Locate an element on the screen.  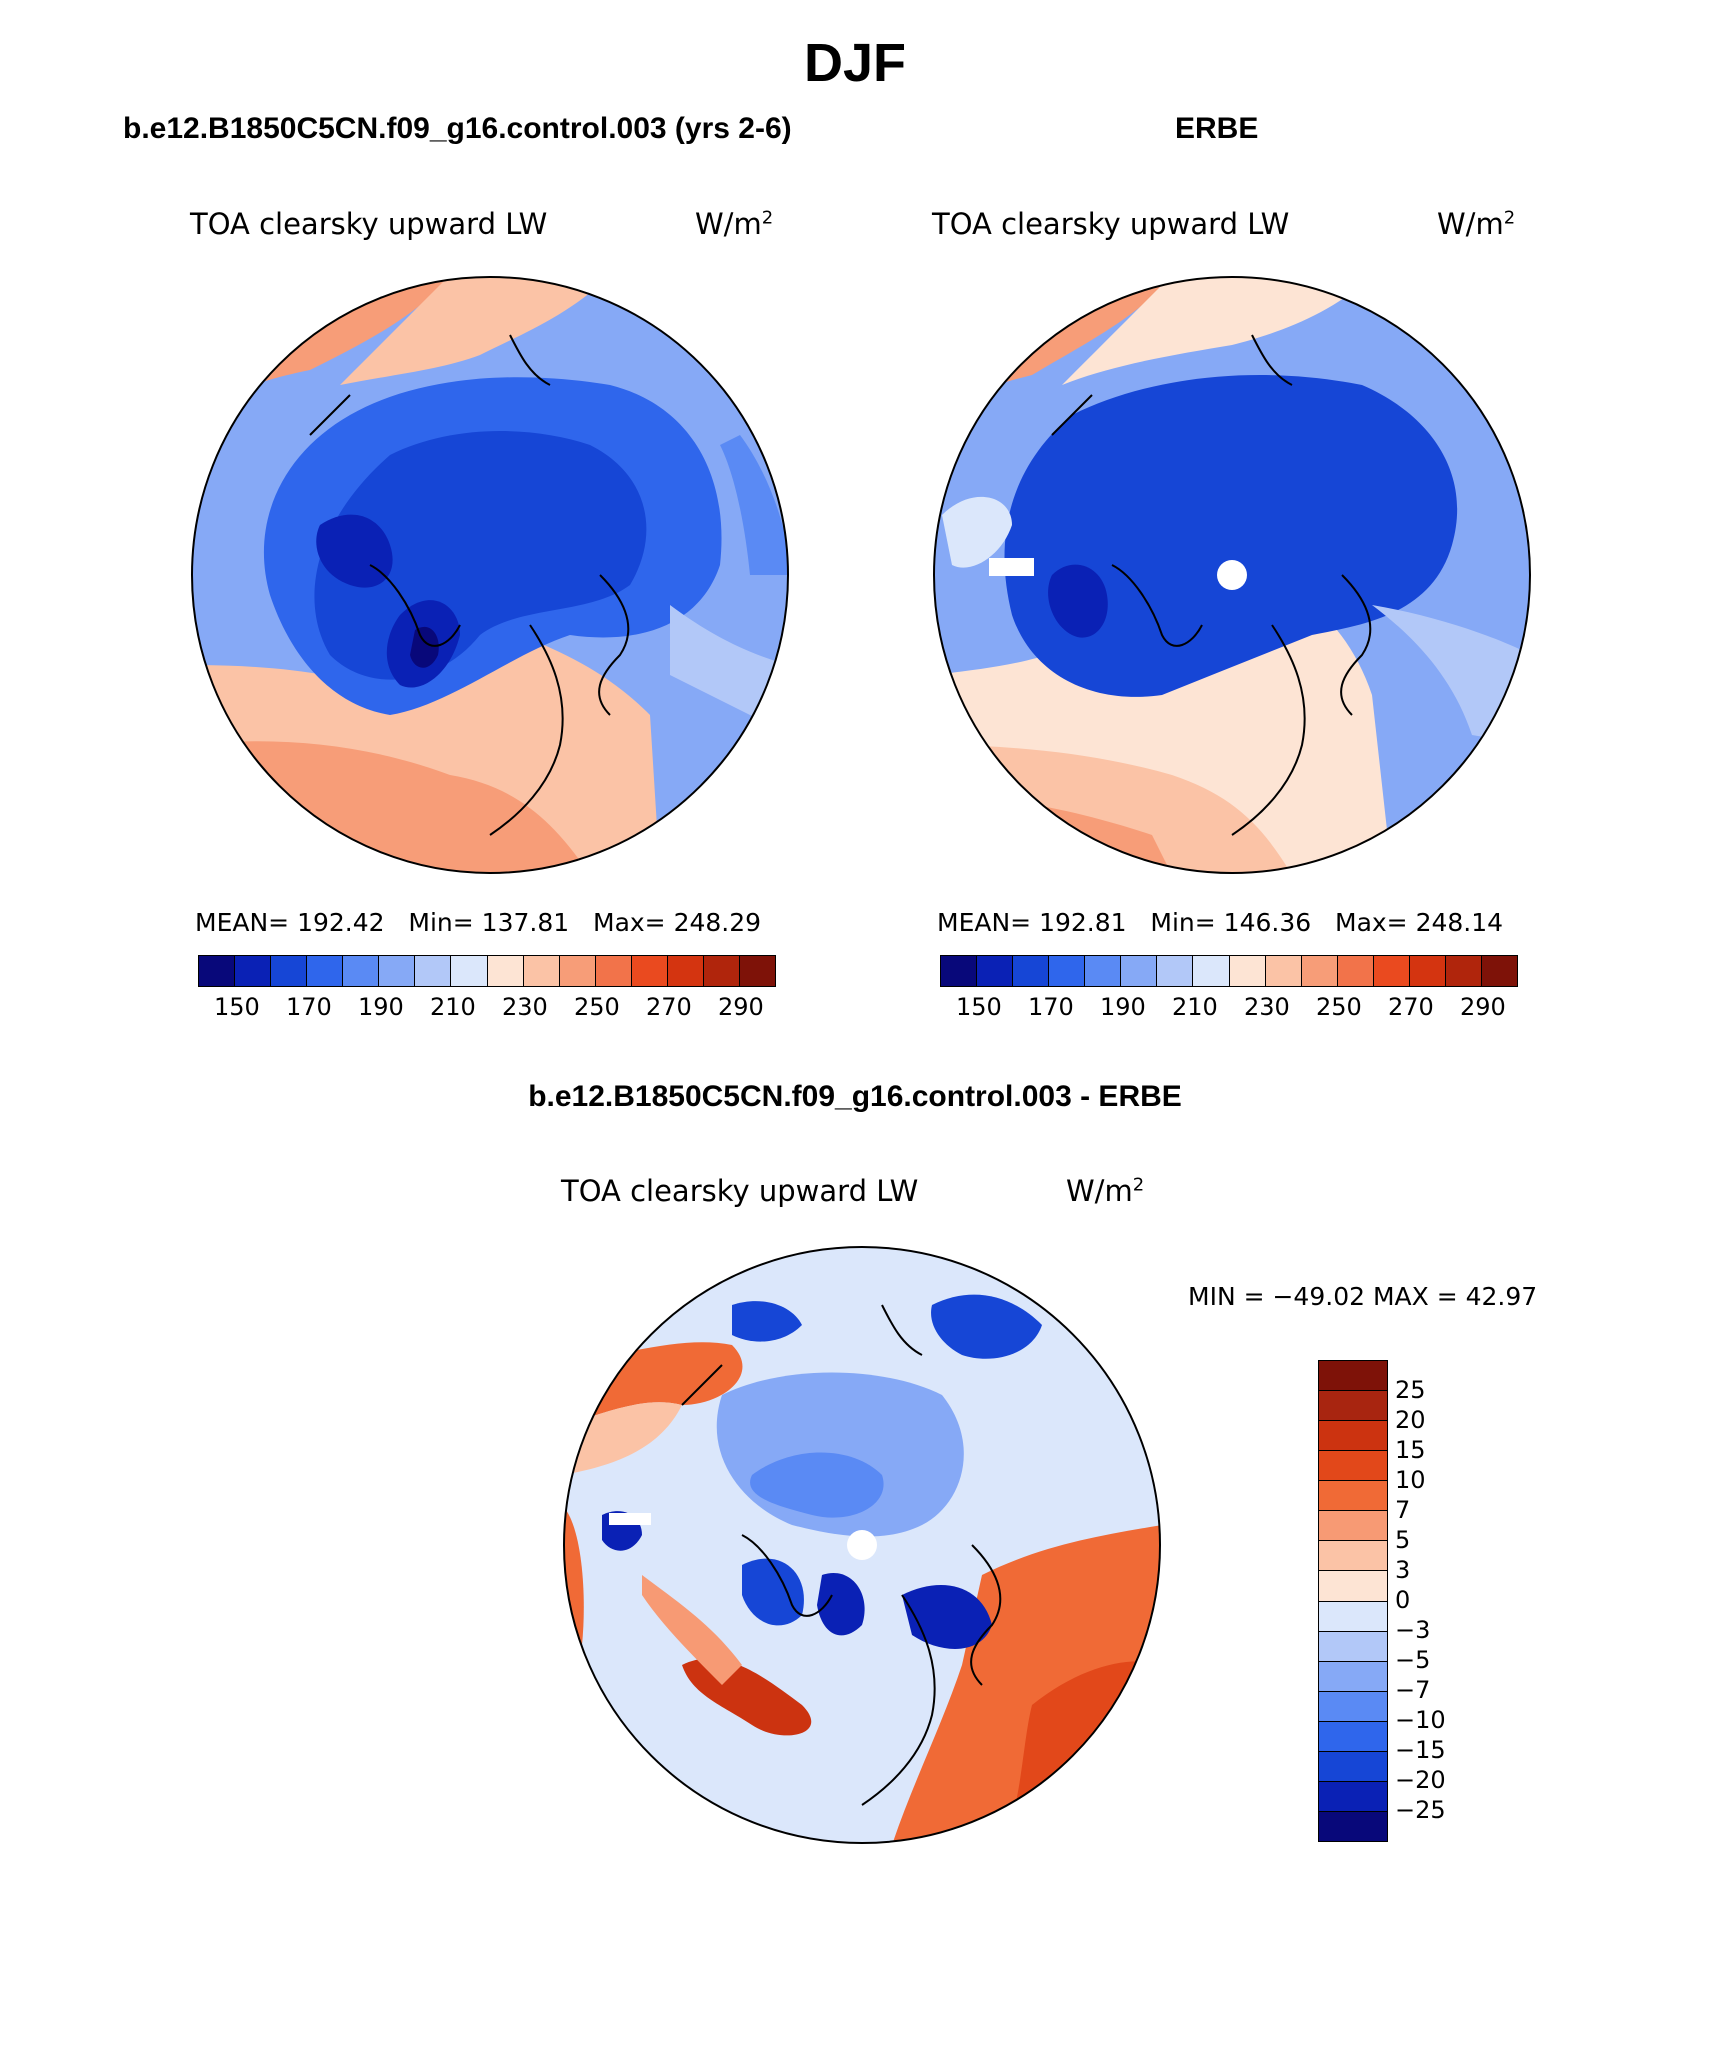
colorbar-tick-label: −25 is located at coordinates (1420, 1810).